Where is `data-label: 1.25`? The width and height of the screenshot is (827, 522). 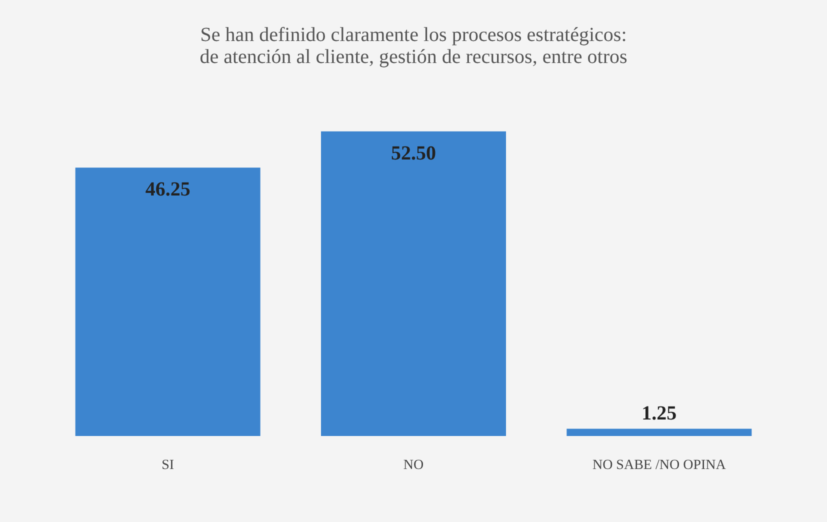 data-label: 1.25 is located at coordinates (659, 413).